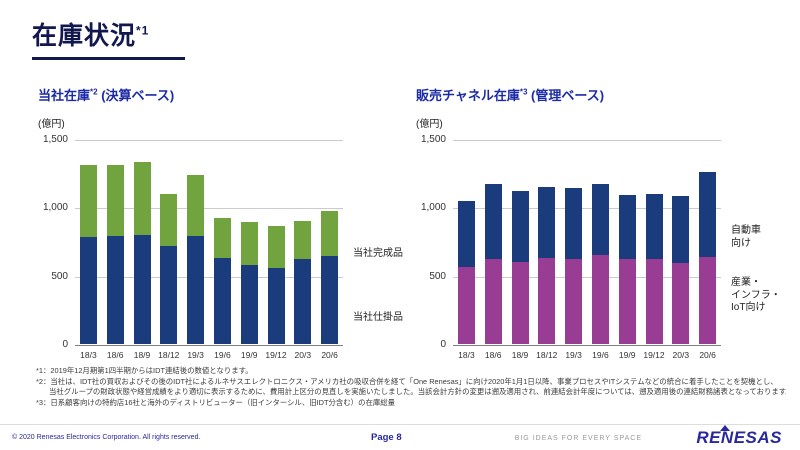 This screenshot has width=800, height=450. Describe the element at coordinates (739, 436) in the screenshot. I see `renesas-logo: RENESAS` at that location.